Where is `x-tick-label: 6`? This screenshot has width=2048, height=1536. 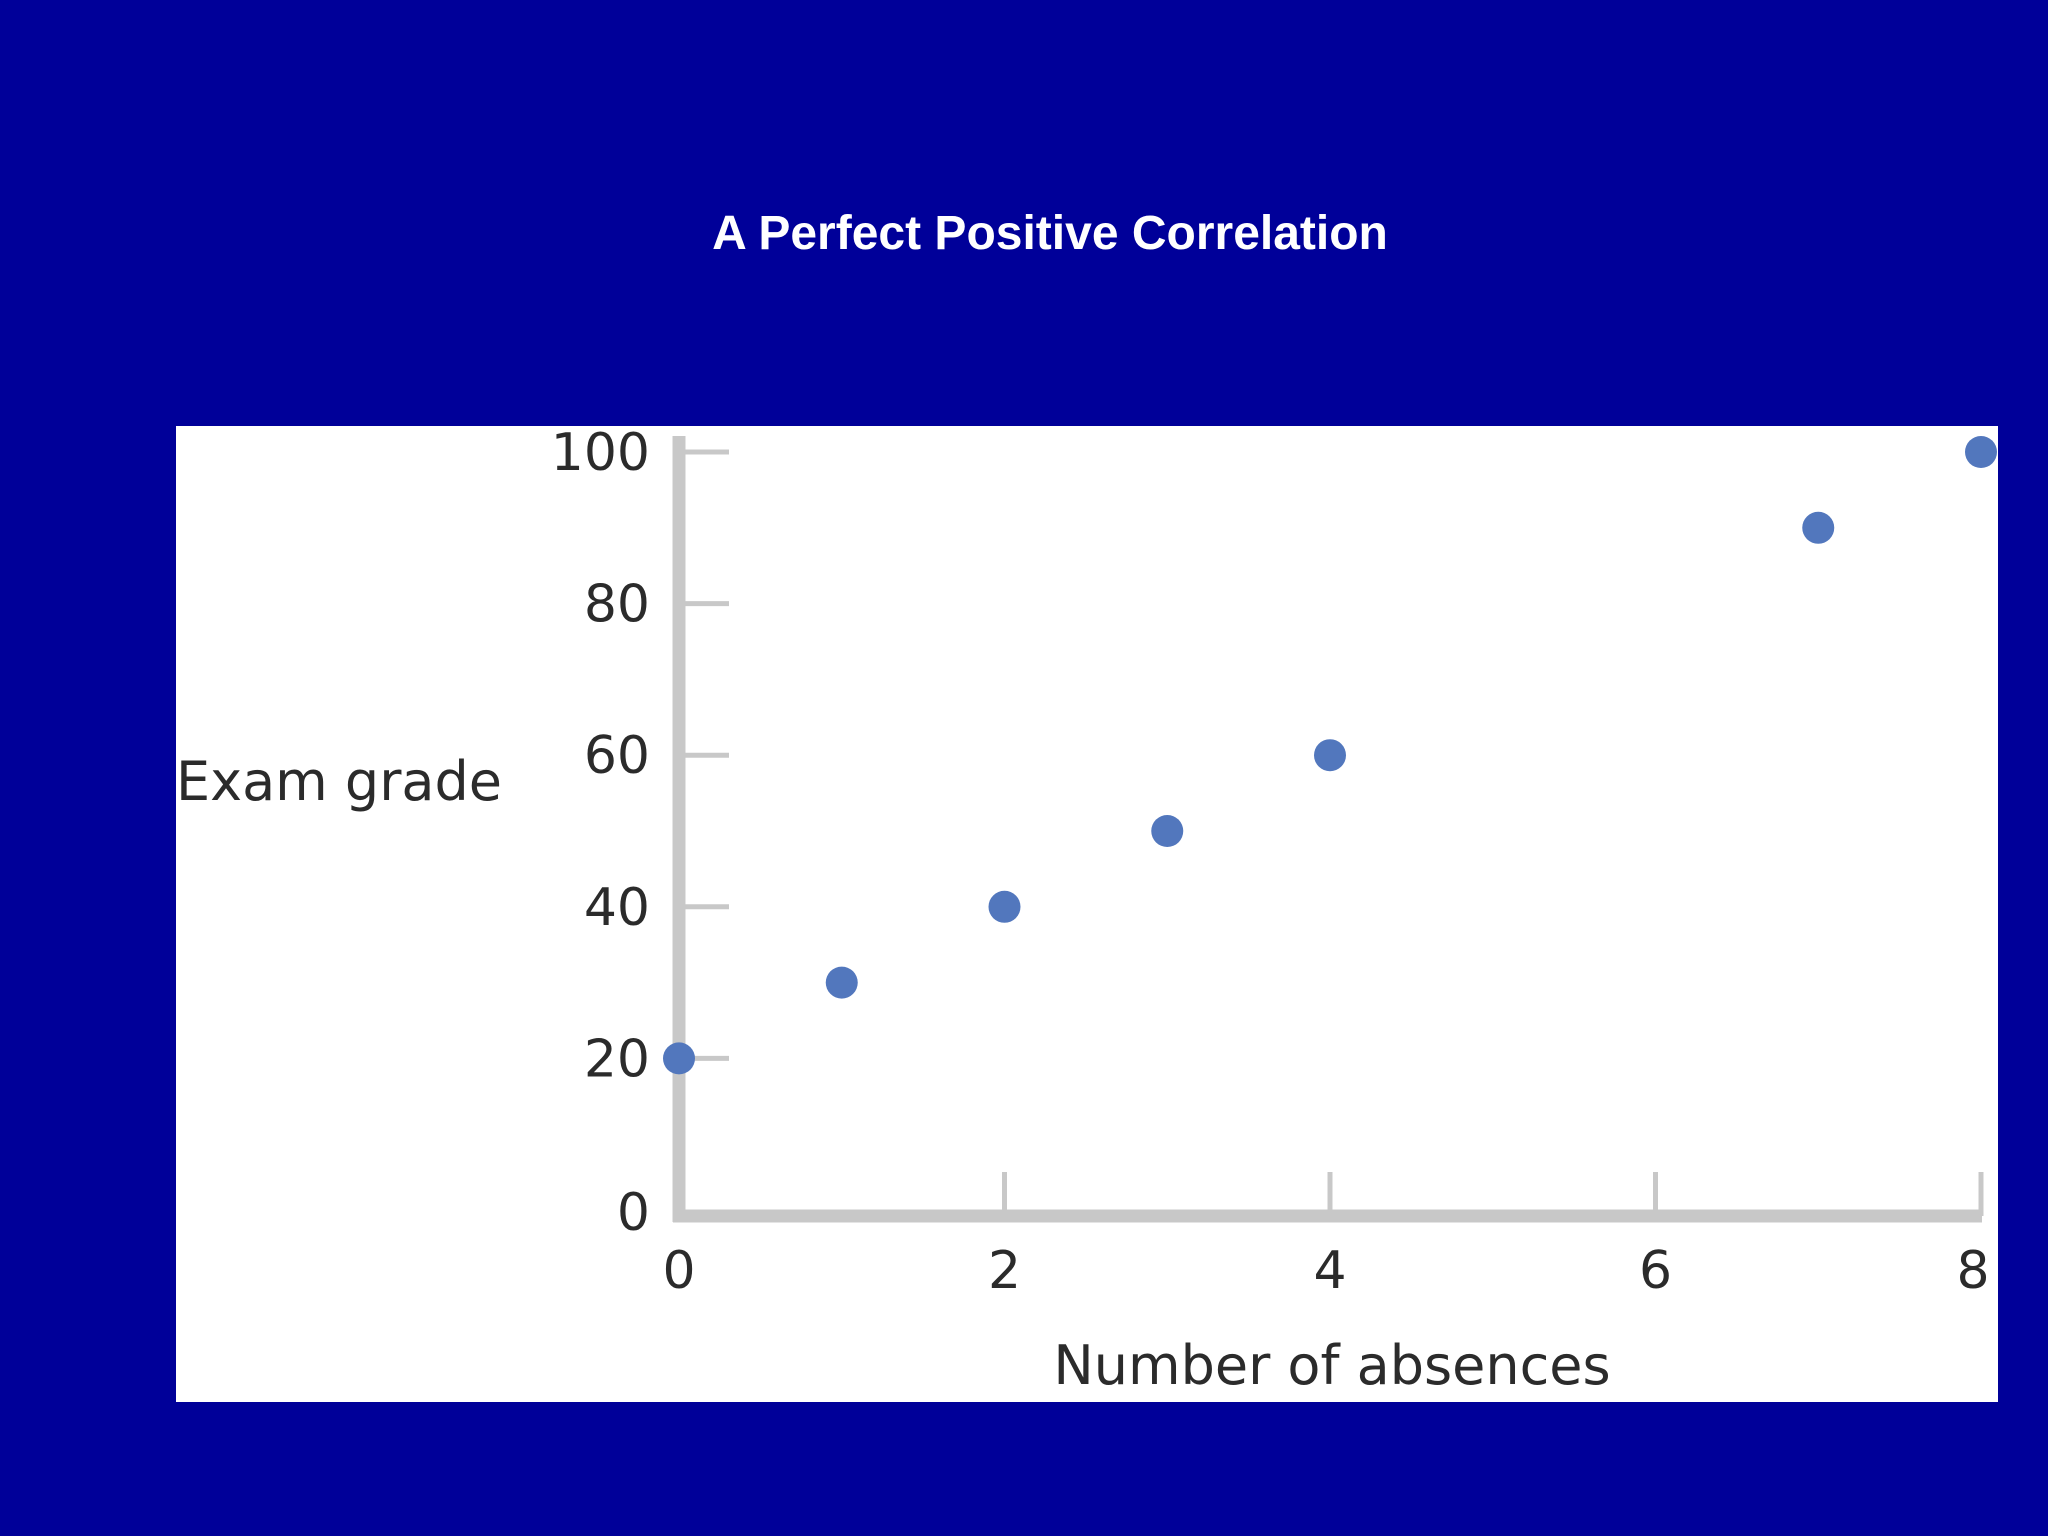
x-tick-label: 6 is located at coordinates (1655, 1271).